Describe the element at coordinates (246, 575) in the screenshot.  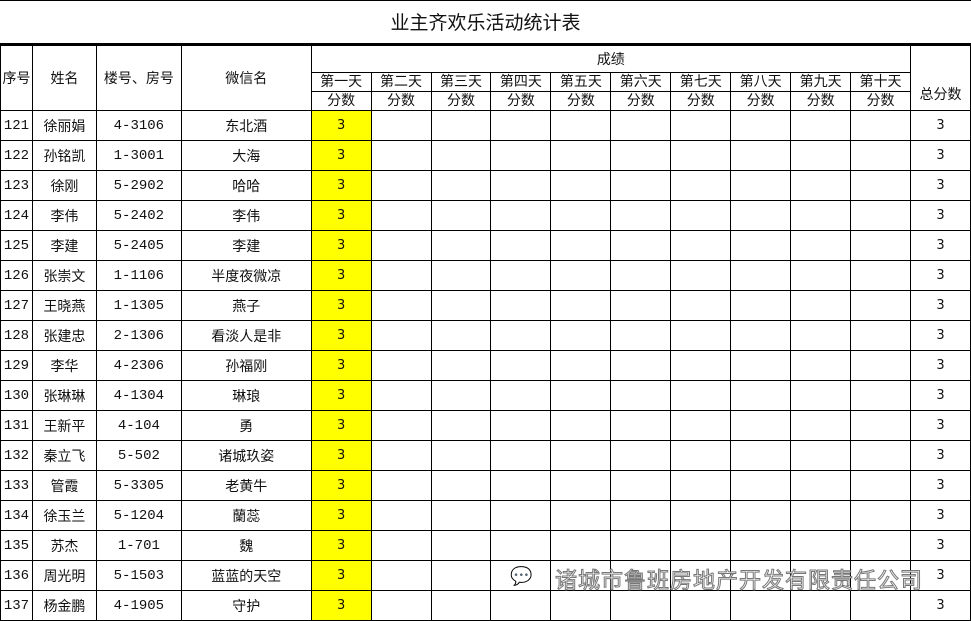
I see `cell-wechat: 蓝蓝的天空` at that location.